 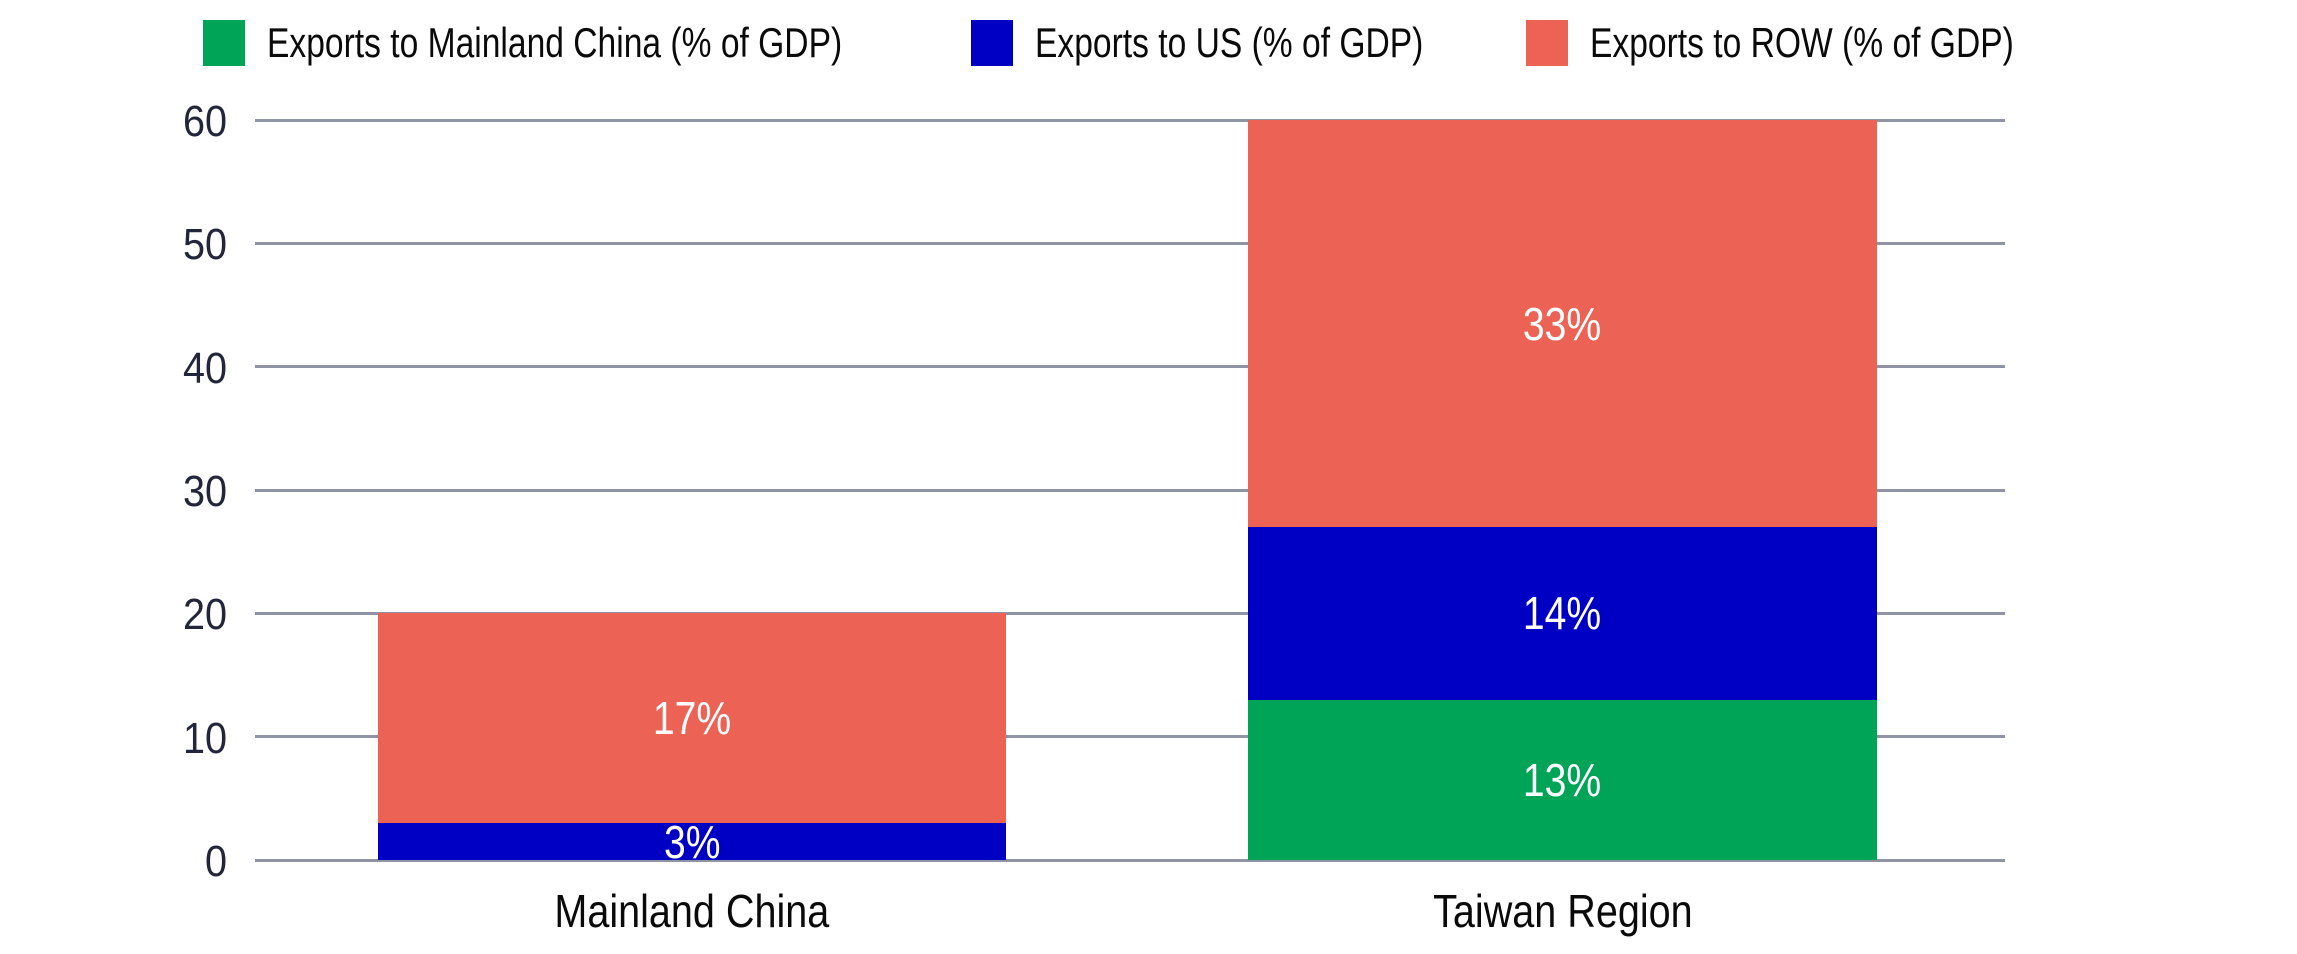 I want to click on legend-label: Exports to US (% of GDP), so click(x=1229, y=42).